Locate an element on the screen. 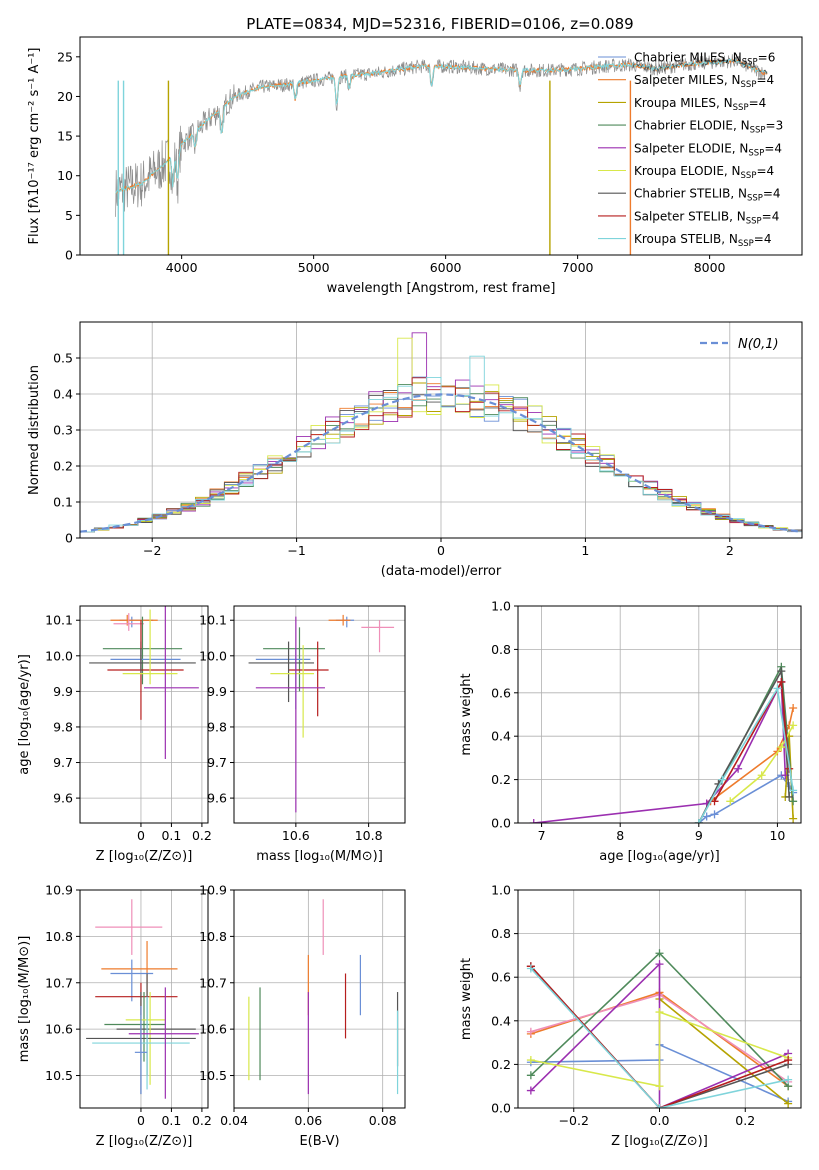 The image size is (819, 1170). x-tick-label: 0.04 is located at coordinates (234, 1120).